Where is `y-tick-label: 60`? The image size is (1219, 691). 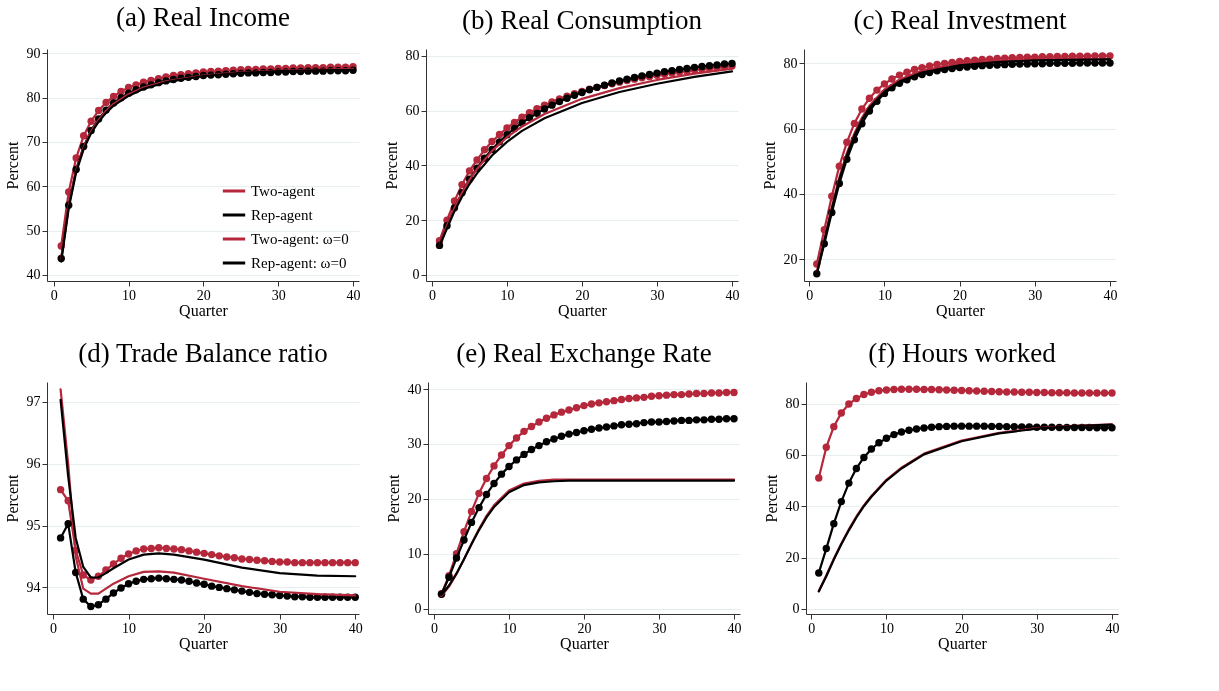 y-tick-label: 60 is located at coordinates (792, 455).